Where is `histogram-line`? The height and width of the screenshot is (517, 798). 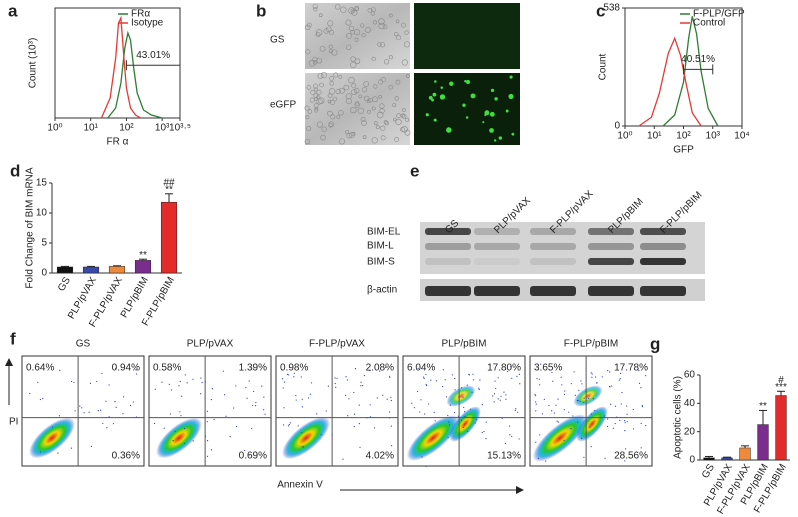 histogram-line is located at coordinates (120, 67).